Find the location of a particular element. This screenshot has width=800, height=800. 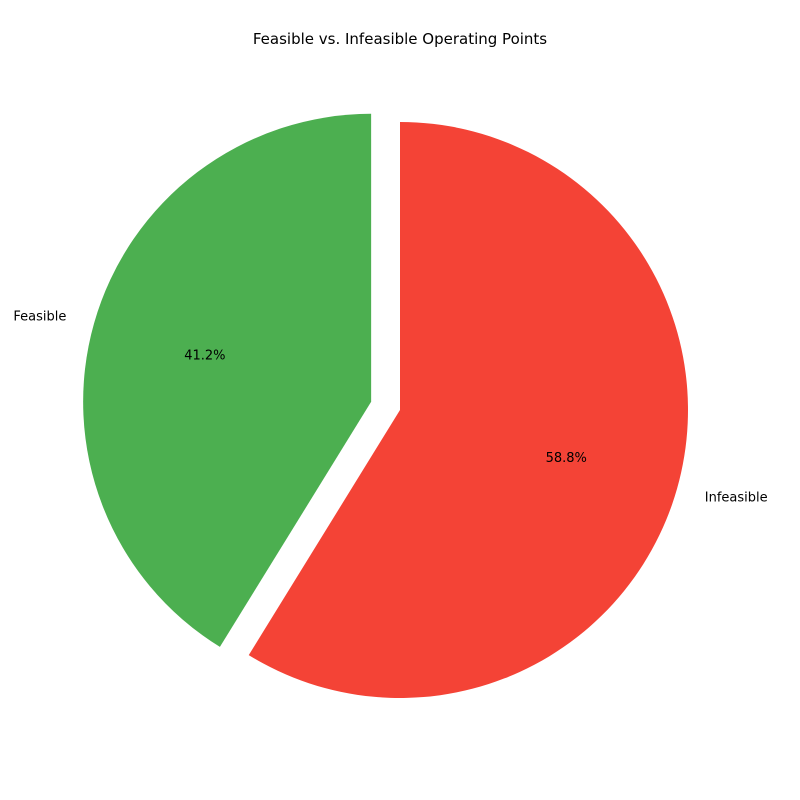

percent-label-infeasible: 58.8% is located at coordinates (566, 458).